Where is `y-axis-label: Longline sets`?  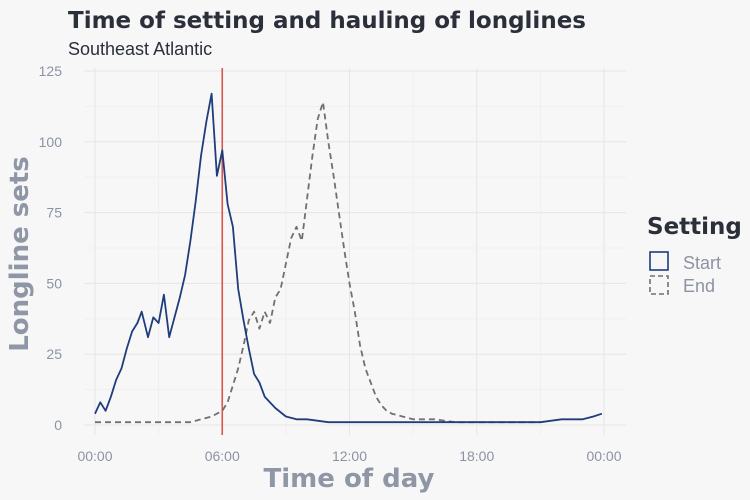 y-axis-label: Longline sets is located at coordinates (20, 254).